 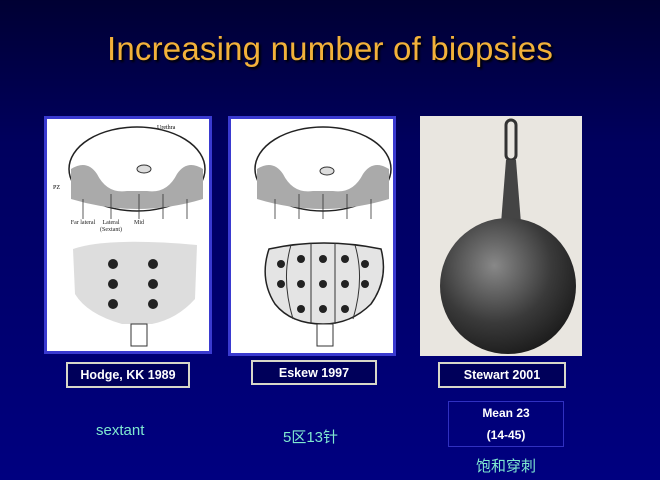 What do you see at coordinates (502, 375) in the screenshot?
I see `caption-stewart: Stewart 2001` at bounding box center [502, 375].